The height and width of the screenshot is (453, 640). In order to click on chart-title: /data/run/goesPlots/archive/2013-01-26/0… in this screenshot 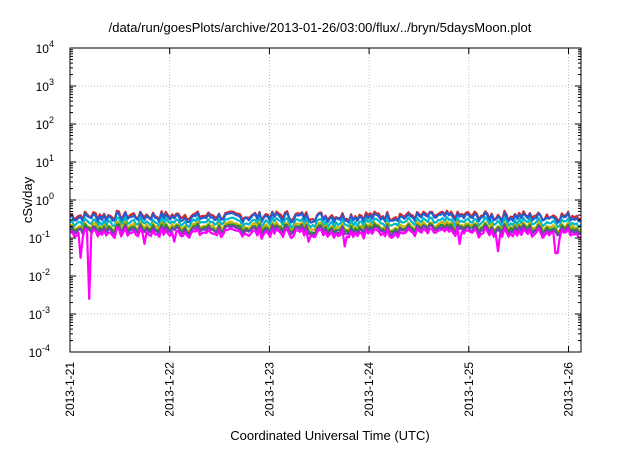, I will do `click(320, 27)`.